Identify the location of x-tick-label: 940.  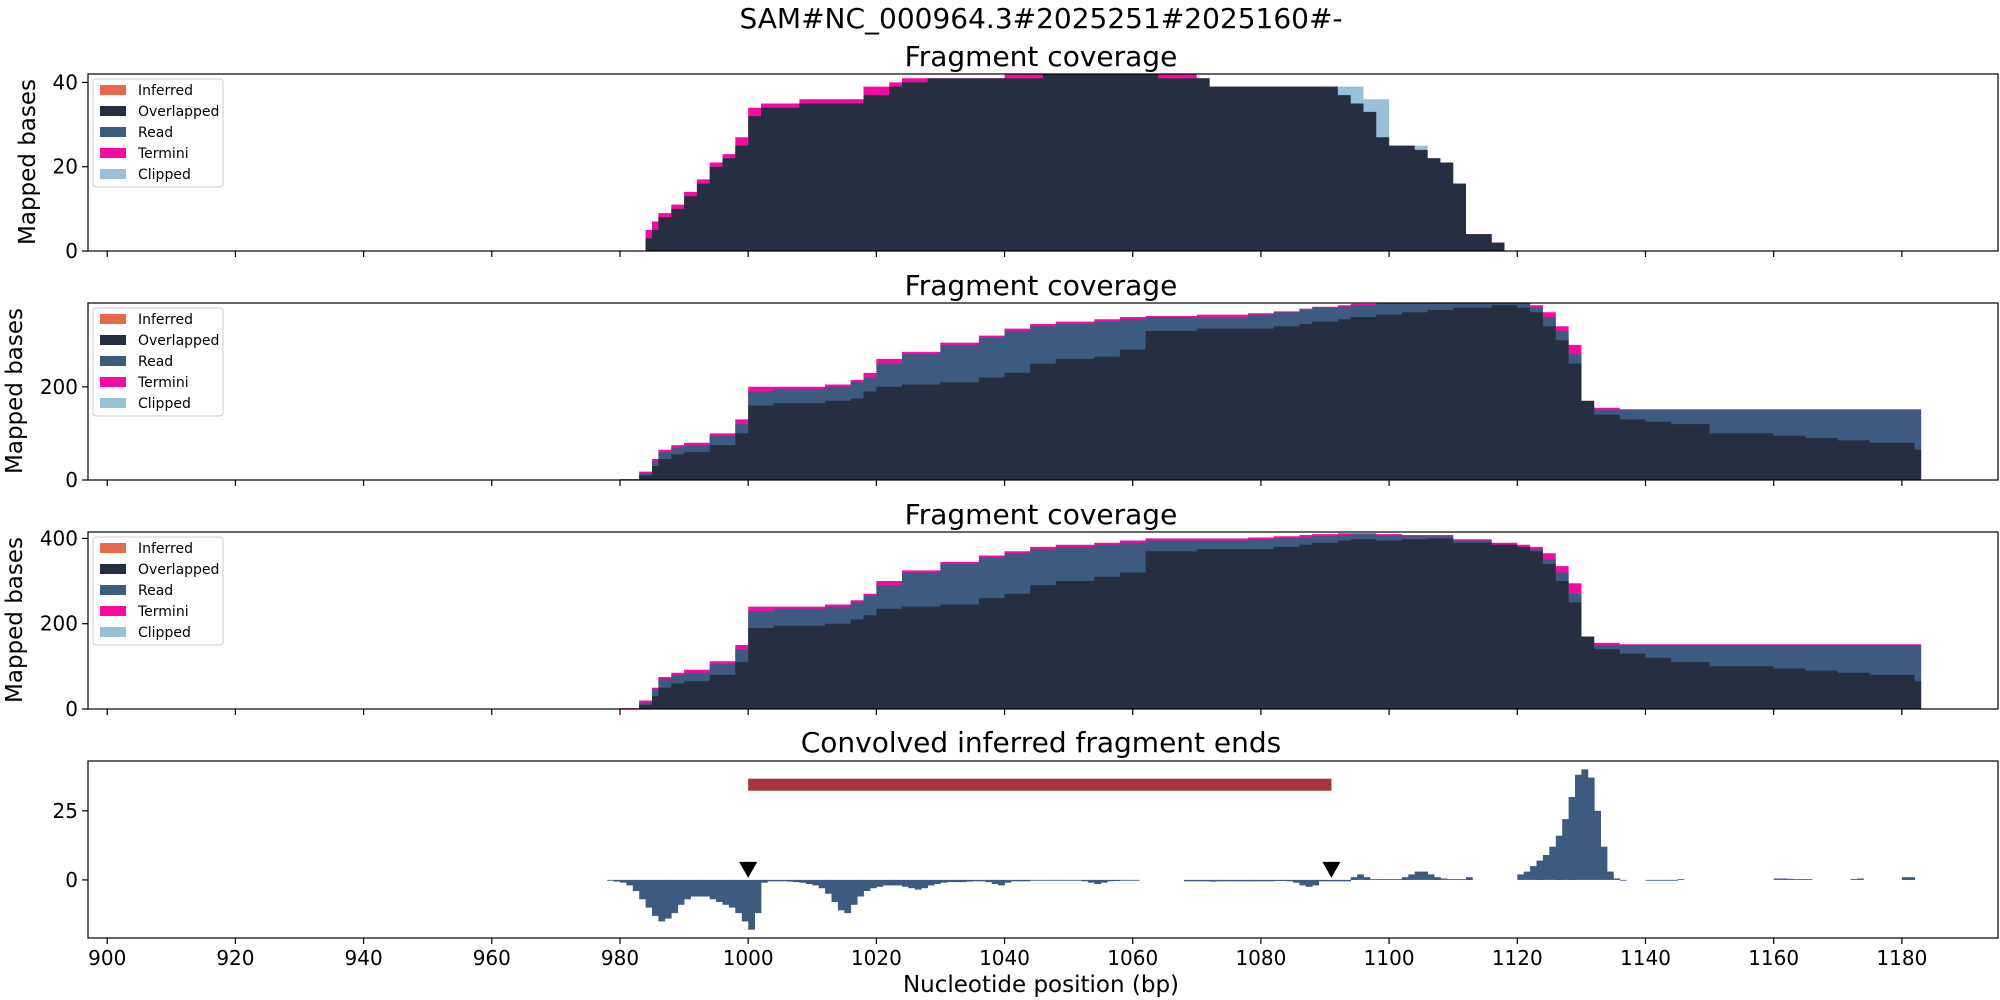
(364, 958).